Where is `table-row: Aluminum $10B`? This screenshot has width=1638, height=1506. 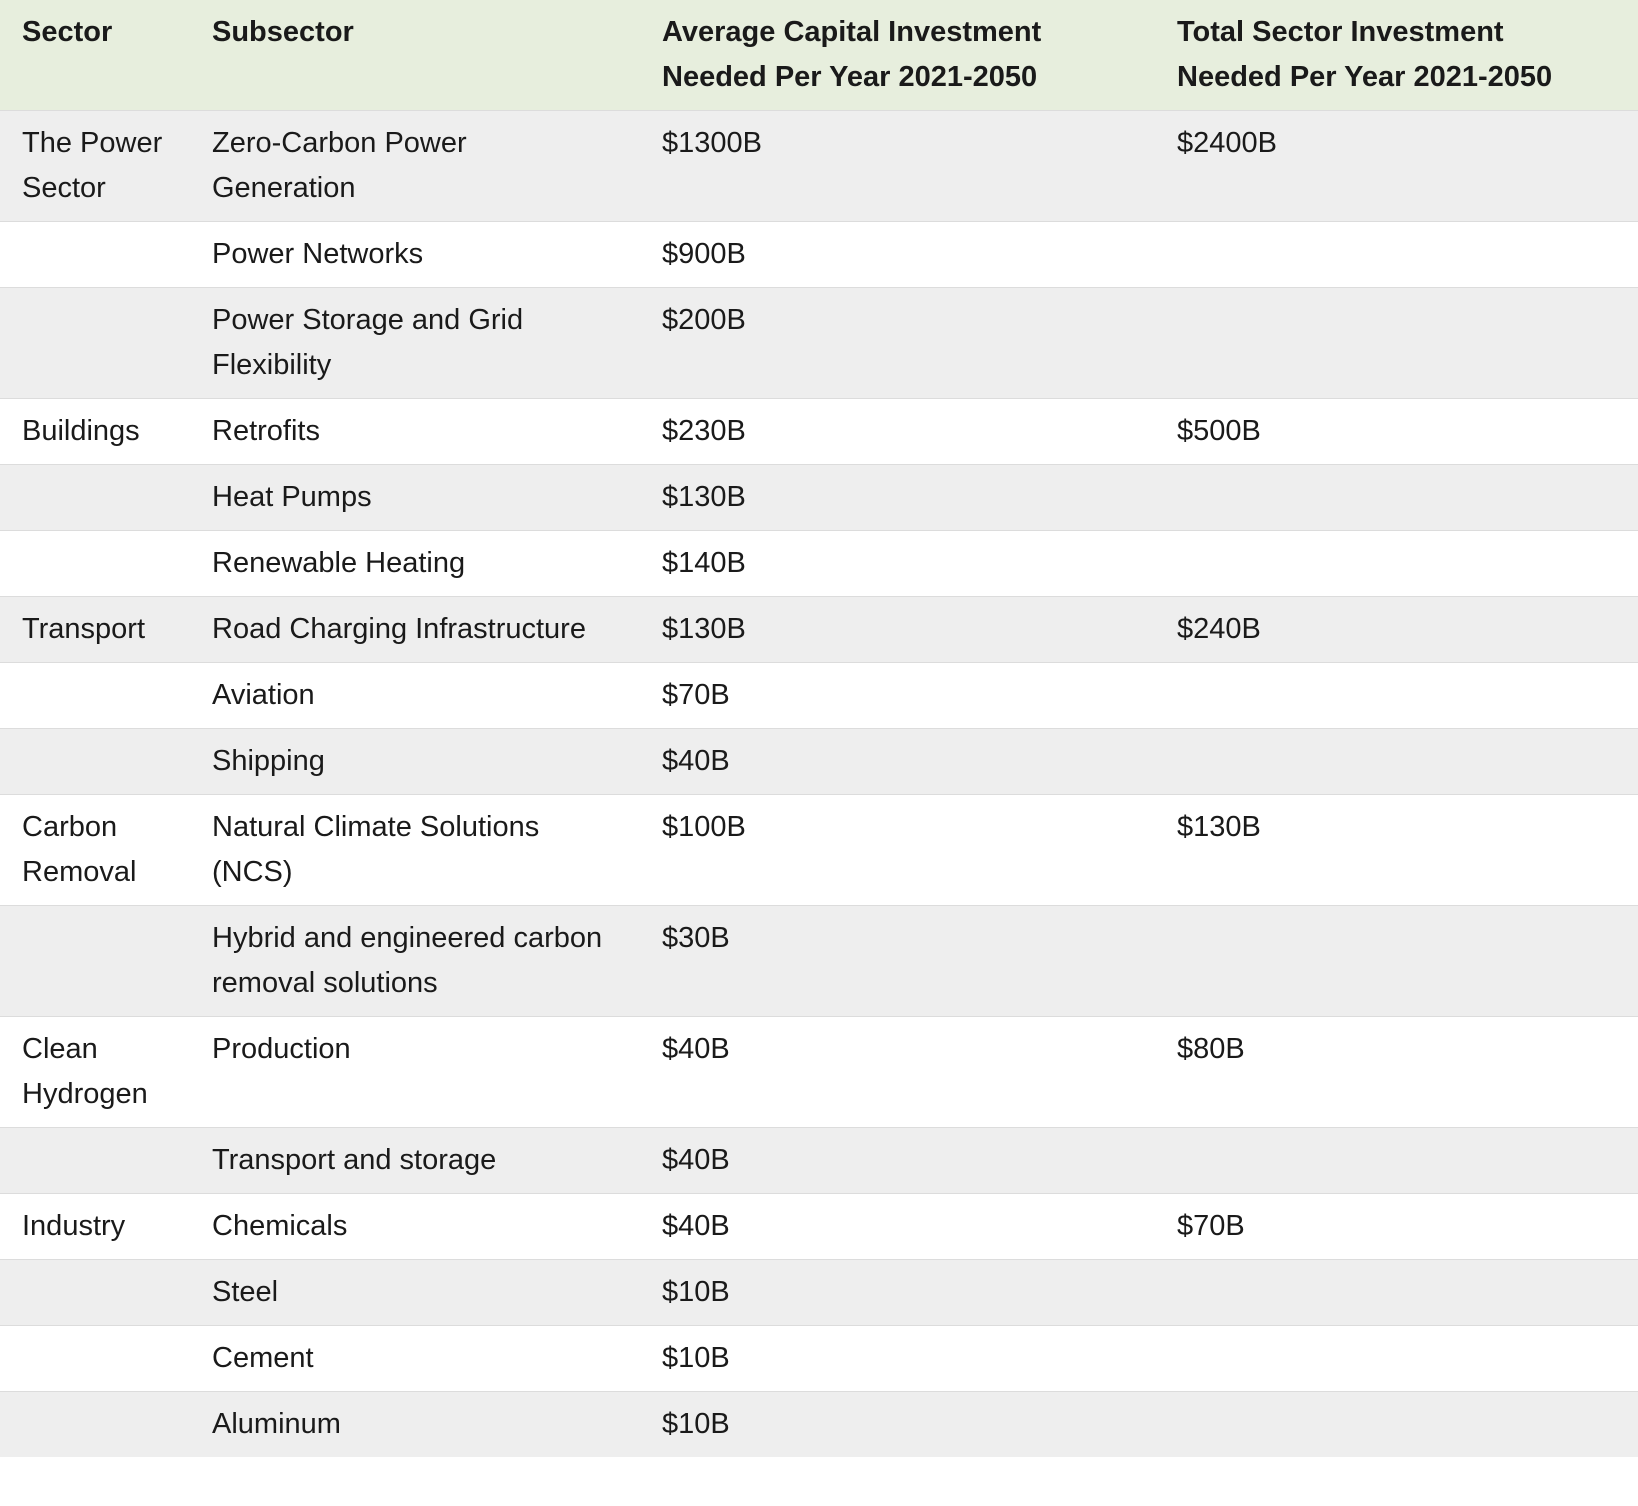
table-row: Aluminum $10B is located at coordinates (819, 1424).